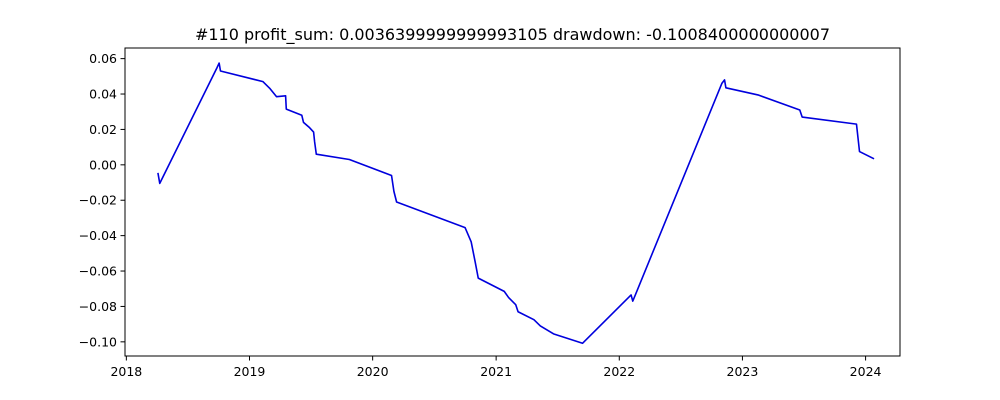 Image resolution: width=1000 pixels, height=400 pixels. I want to click on y-tick-label: 0.06, so click(103, 58).